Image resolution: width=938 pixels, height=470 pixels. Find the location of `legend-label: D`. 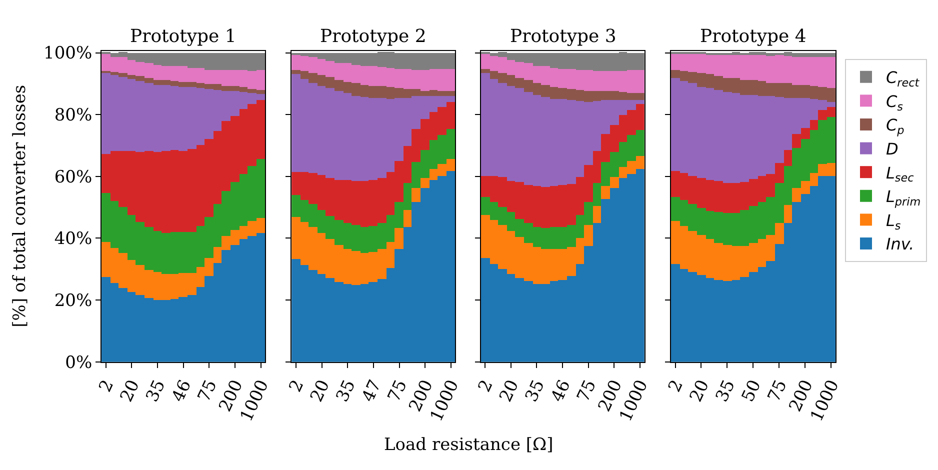

legend-label: D is located at coordinates (892, 149).